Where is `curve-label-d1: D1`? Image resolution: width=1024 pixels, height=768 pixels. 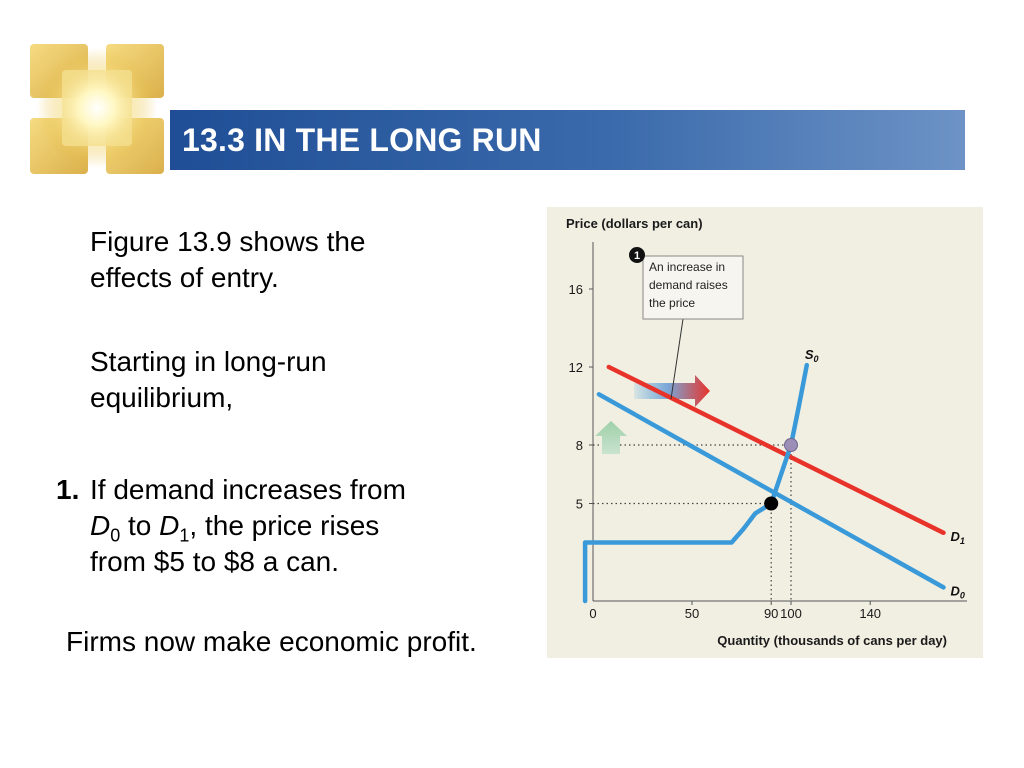
curve-label-d1: D1 is located at coordinates (957, 537).